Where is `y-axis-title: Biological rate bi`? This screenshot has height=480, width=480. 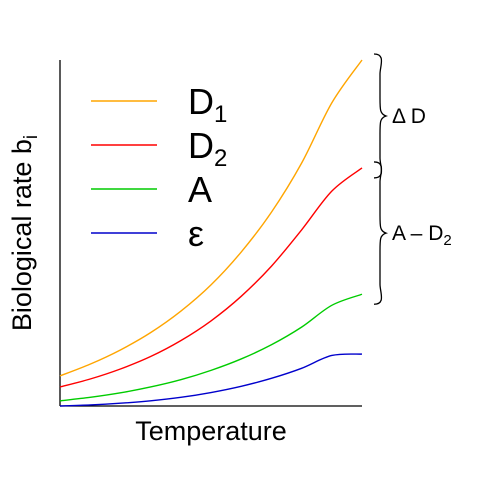 y-axis-title: Biological rate bi is located at coordinates (24, 233).